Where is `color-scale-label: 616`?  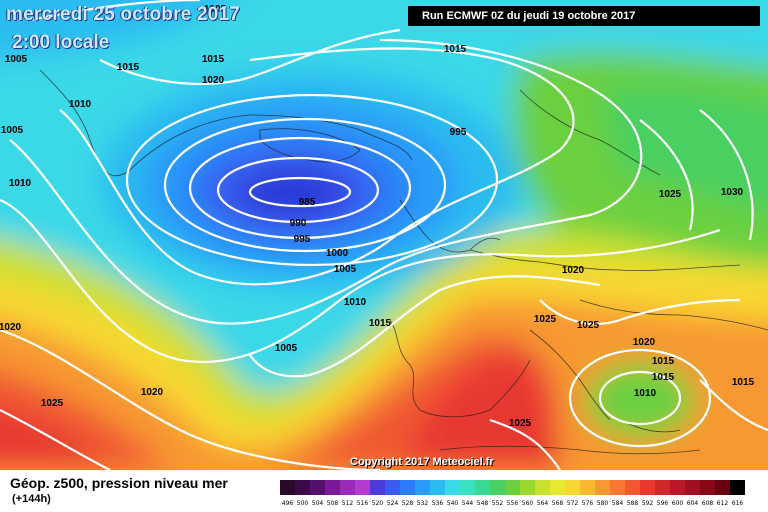
color-scale-label: 616 is located at coordinates (738, 503).